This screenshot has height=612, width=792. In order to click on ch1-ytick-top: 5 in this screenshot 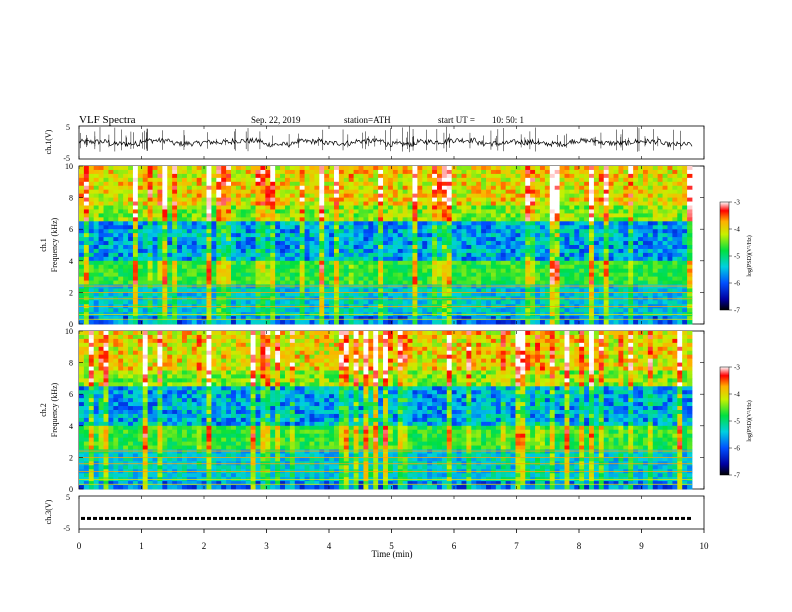, I will do `click(68, 127)`.